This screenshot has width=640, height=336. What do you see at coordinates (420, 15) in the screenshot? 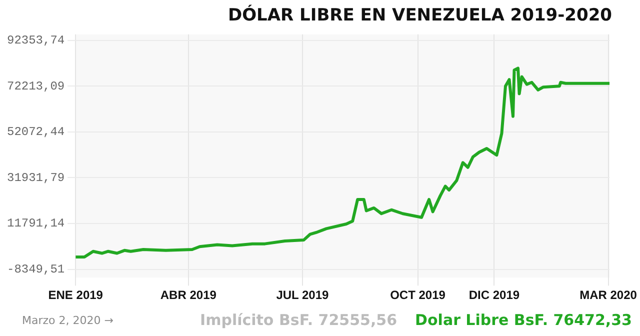
I see `chart-title: DÓLAR LIBRE EN VENEZUELA 2019-2020` at bounding box center [420, 15].